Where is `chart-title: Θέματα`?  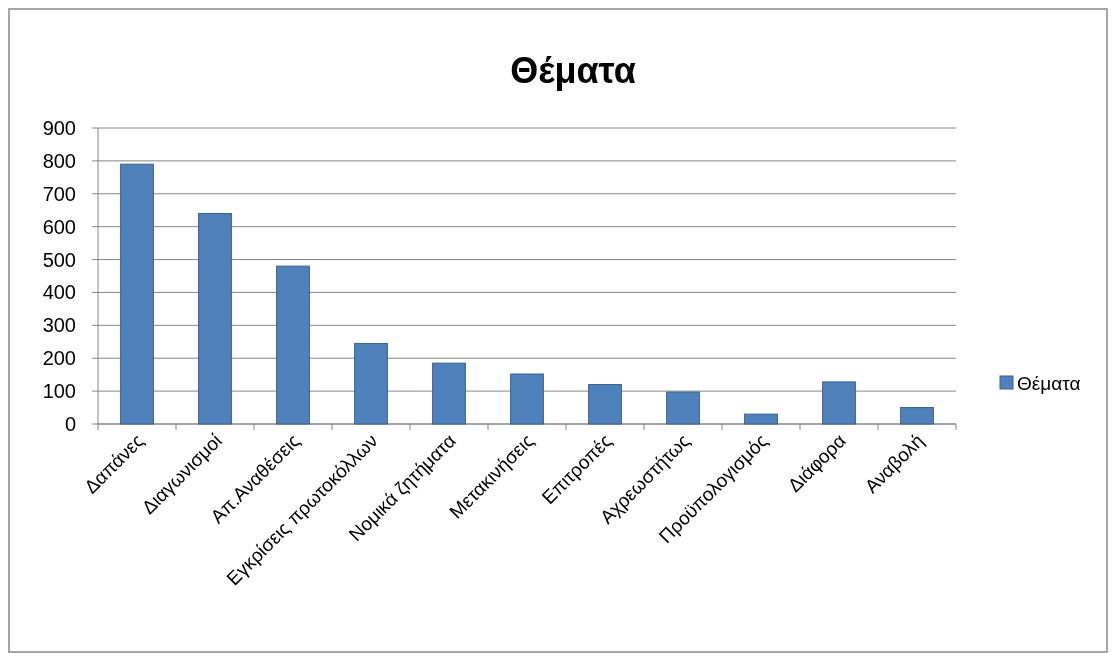
chart-title: Θέματα is located at coordinates (573, 70).